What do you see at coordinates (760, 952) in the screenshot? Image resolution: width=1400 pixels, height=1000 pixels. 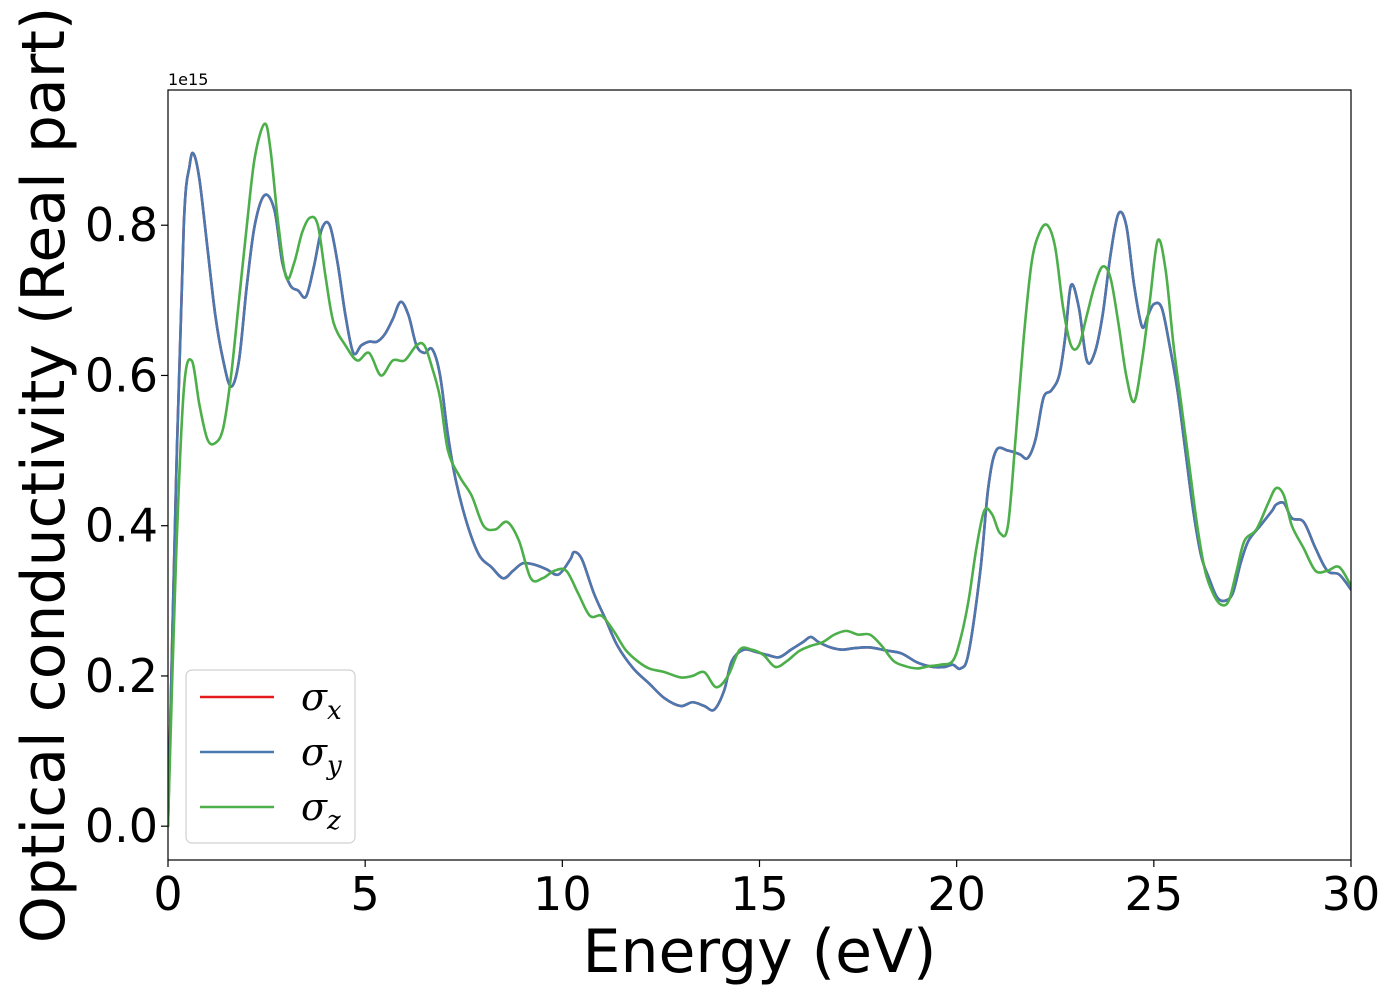 I see `x-axis-title: Energy (eV)` at bounding box center [760, 952].